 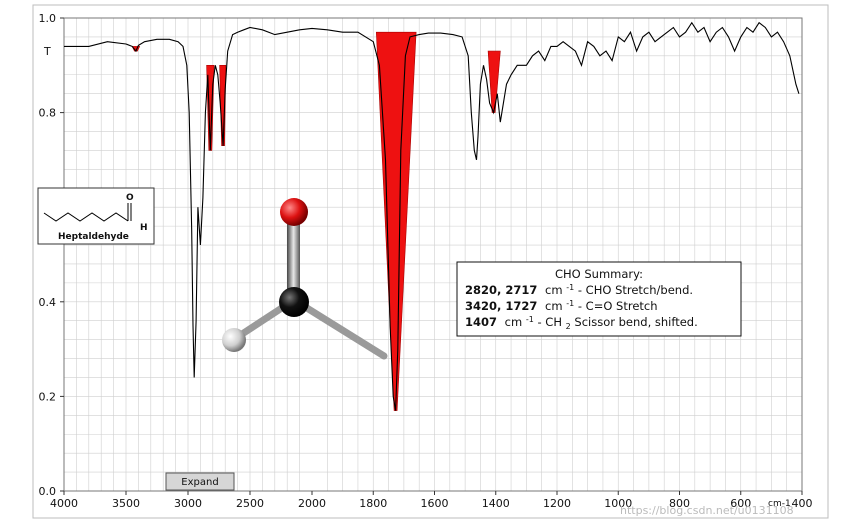 What do you see at coordinates (618, 306) in the screenshot?
I see `summary-line-2-text: - C=O Stretch` at bounding box center [618, 306].